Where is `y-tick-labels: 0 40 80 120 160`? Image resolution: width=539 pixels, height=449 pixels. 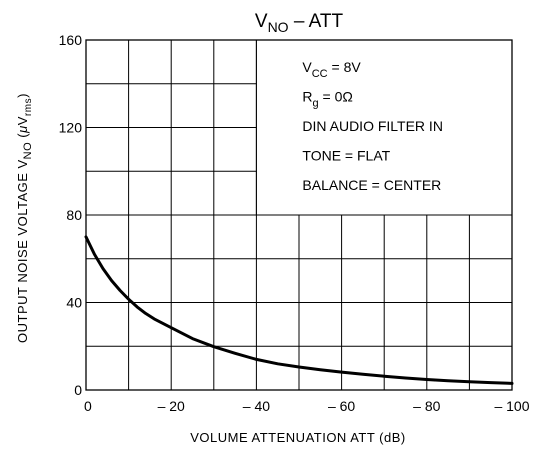
y-tick-labels: 0 40 80 120 160 is located at coordinates (71, 215).